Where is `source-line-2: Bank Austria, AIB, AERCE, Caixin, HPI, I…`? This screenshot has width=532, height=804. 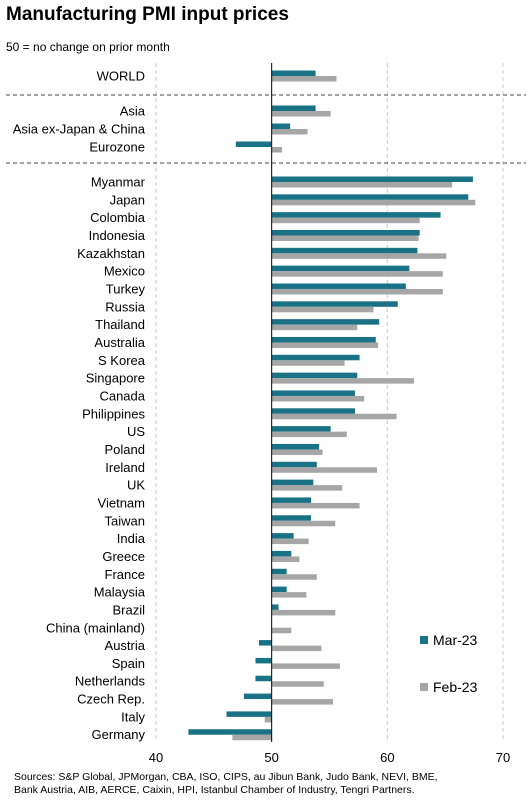 source-line-2: Bank Austria, AIB, AERCE, Caixin, HPI, I… is located at coordinates (214, 790).